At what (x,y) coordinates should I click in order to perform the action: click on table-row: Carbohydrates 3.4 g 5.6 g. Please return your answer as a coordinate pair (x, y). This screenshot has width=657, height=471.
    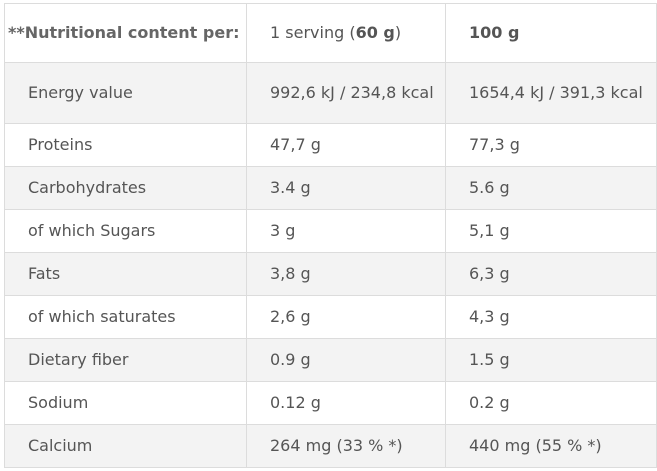
    Looking at the image, I should click on (330, 188).